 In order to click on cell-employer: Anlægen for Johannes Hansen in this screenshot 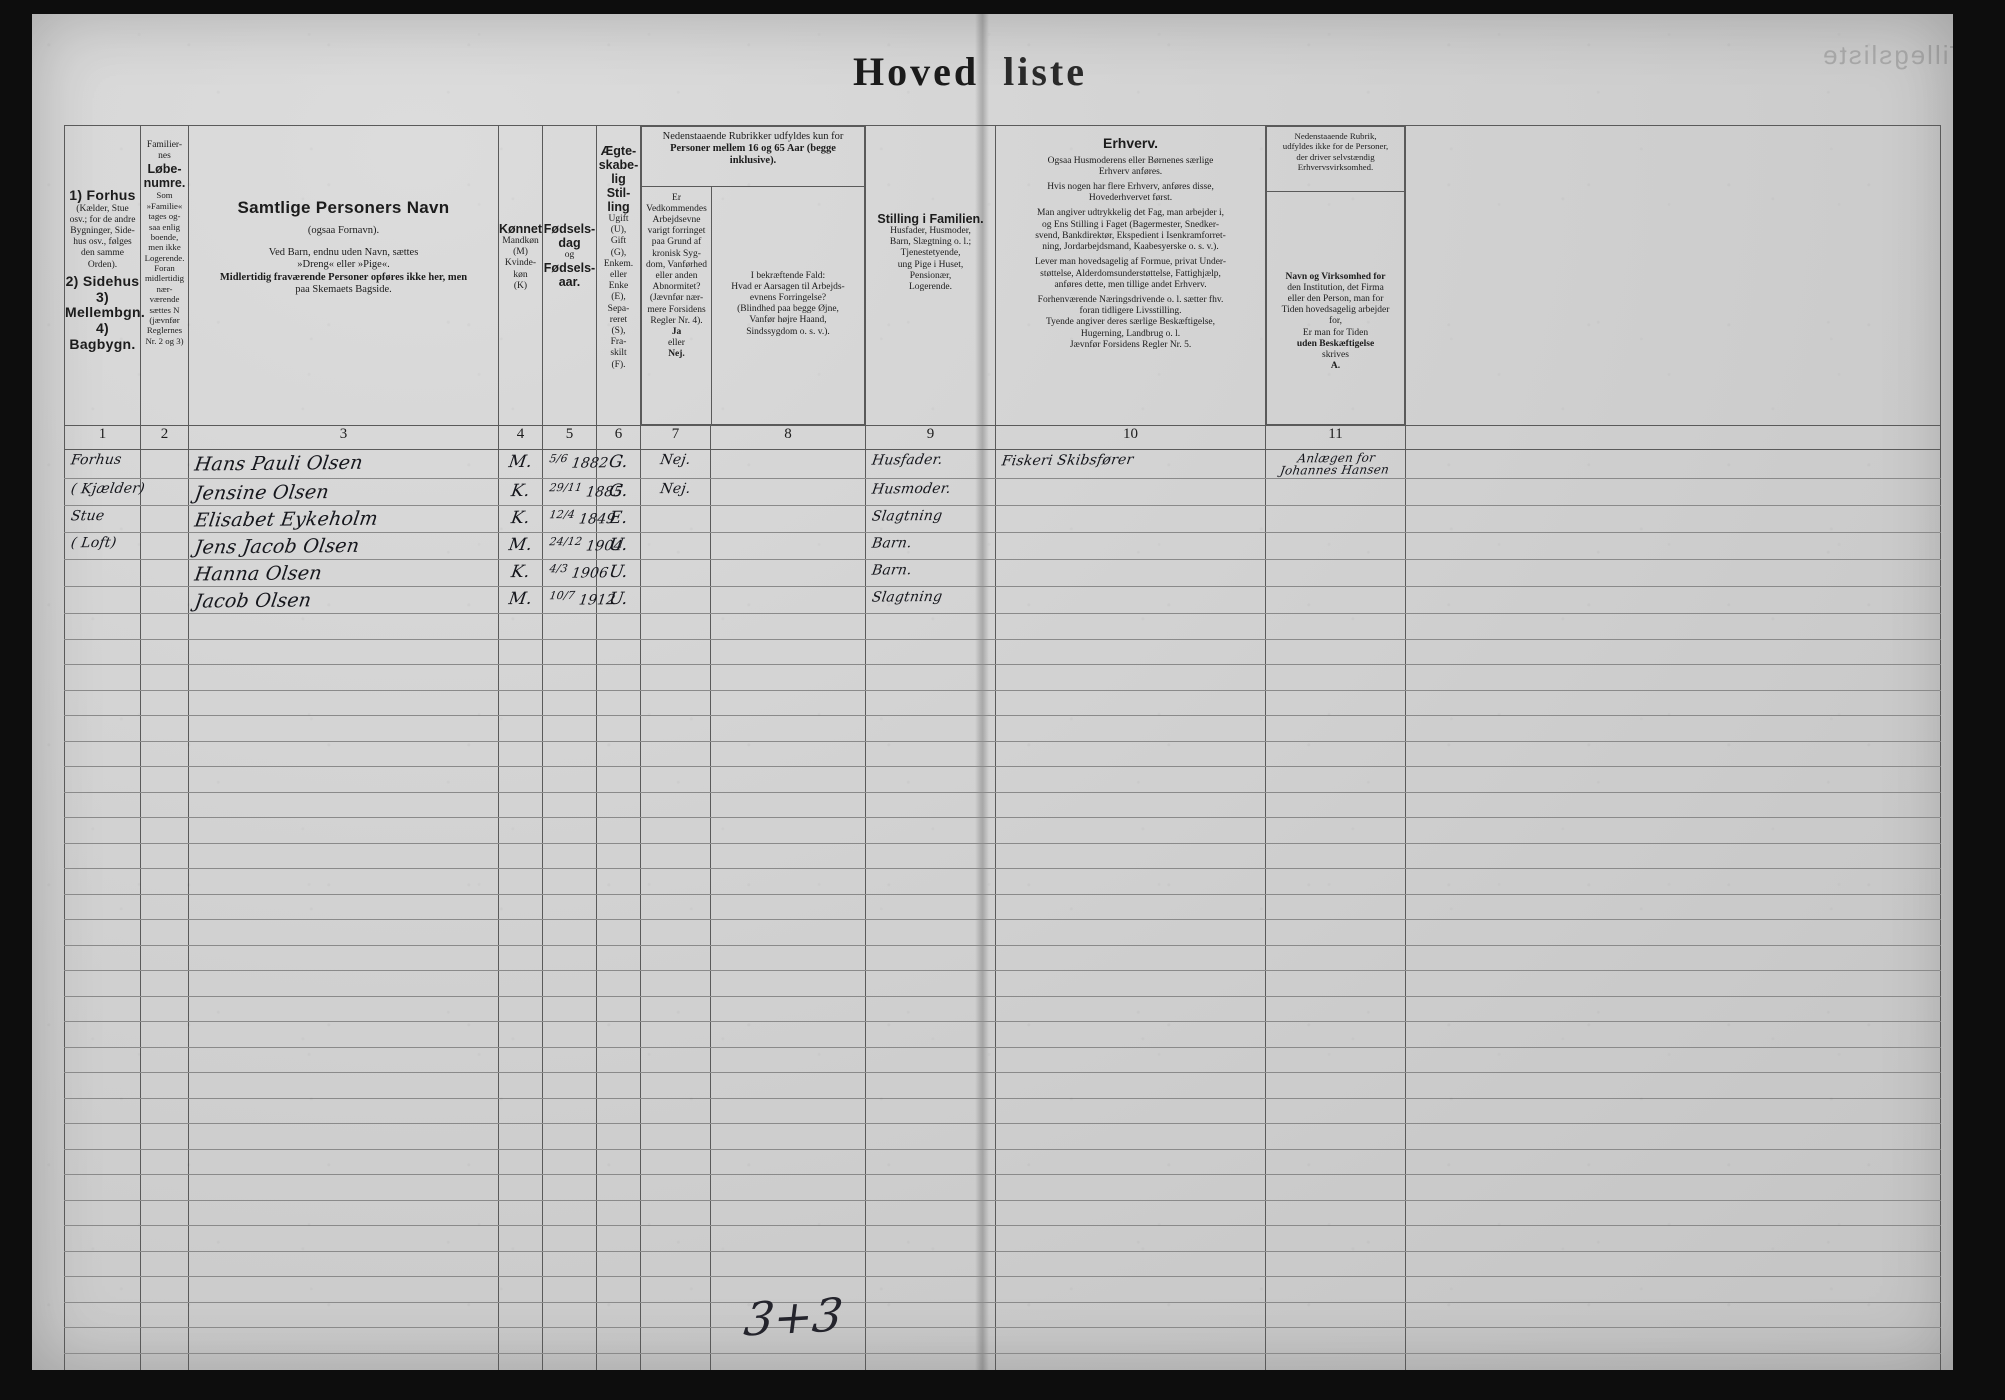, I will do `click(1336, 464)`.